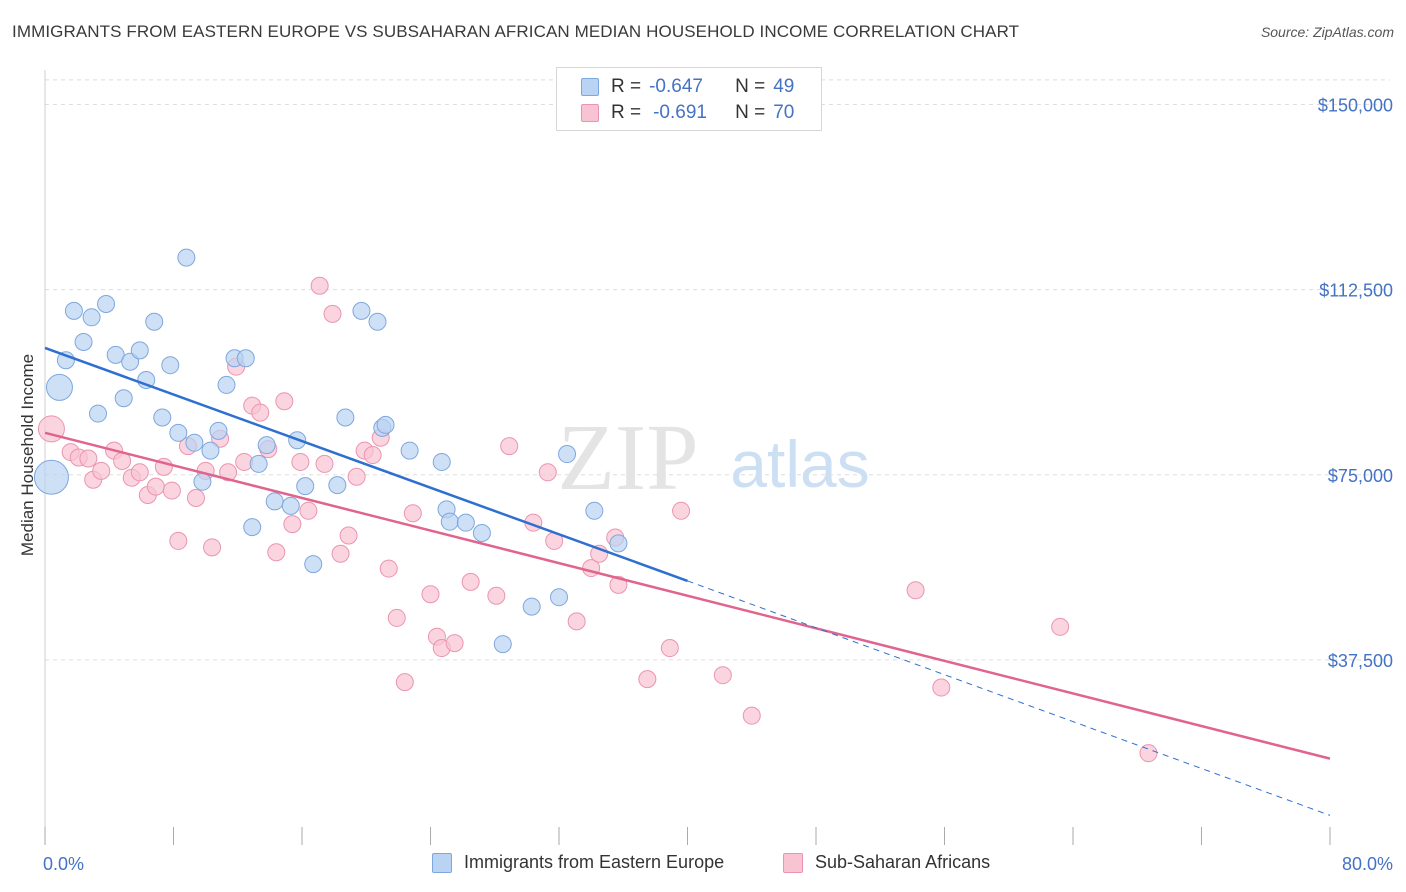  What do you see at coordinates (1367, 864) in the screenshot?
I see `x-tick-label: 80.0%` at bounding box center [1367, 864].